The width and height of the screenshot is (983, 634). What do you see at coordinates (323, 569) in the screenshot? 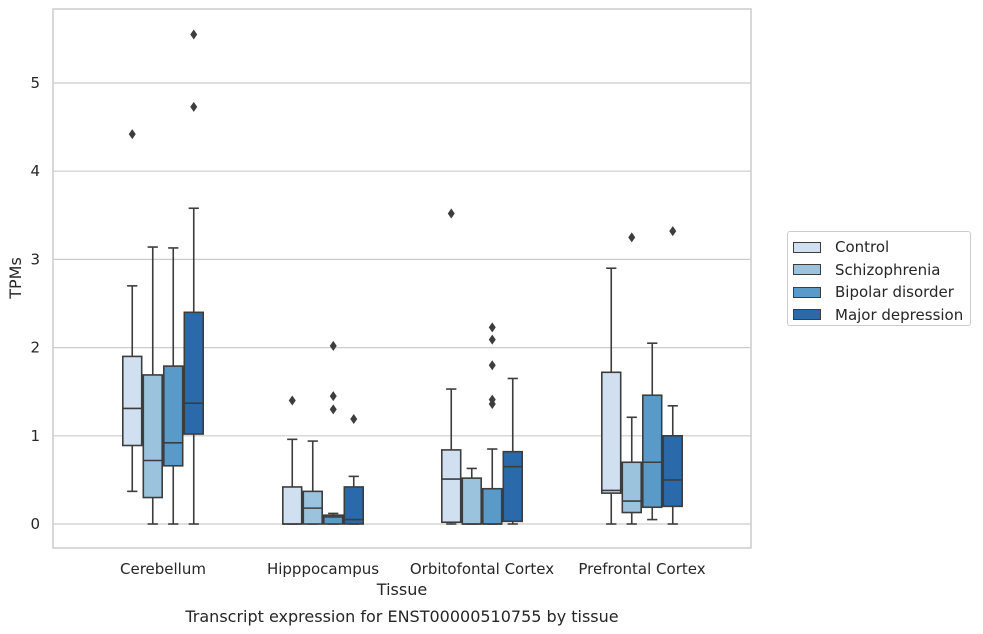
I see `x-tick-label: Hipppocampus` at bounding box center [323, 569].